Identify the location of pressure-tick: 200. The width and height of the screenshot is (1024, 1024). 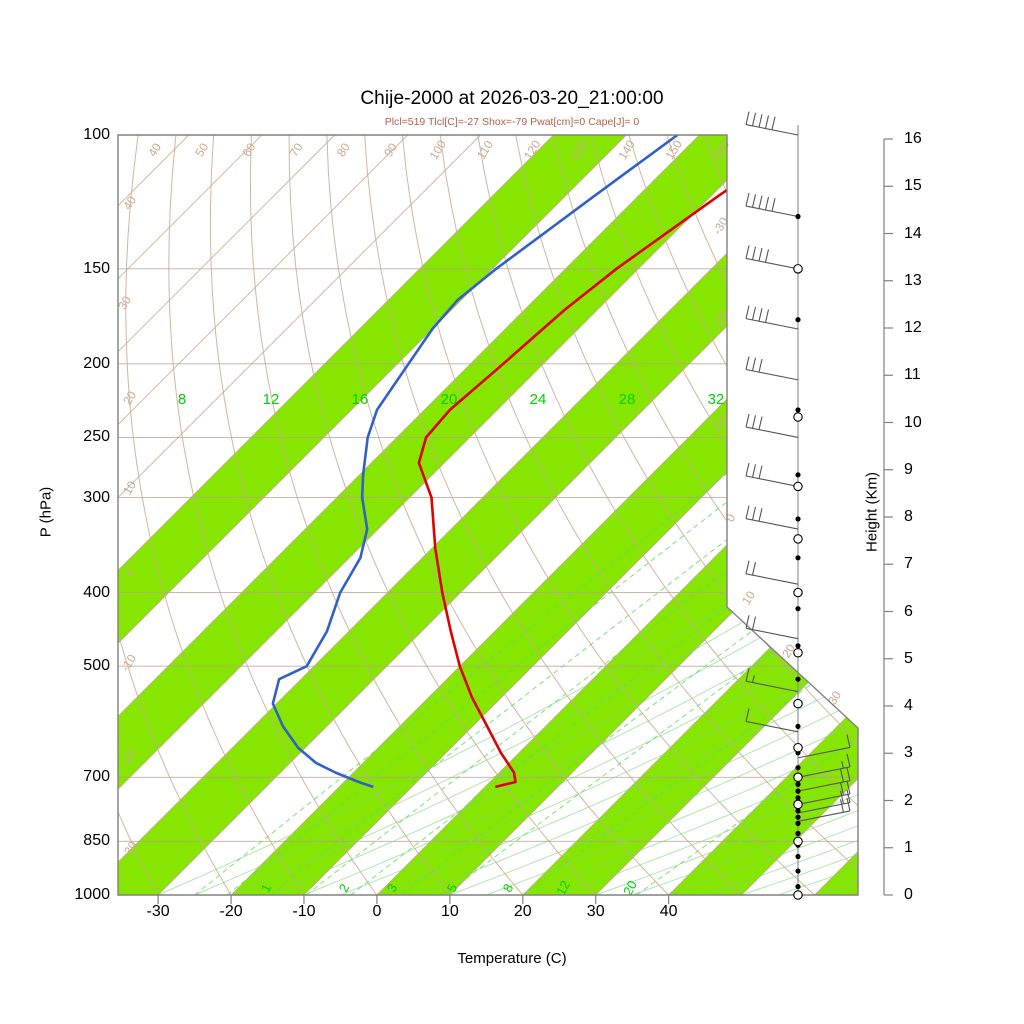
(96, 363).